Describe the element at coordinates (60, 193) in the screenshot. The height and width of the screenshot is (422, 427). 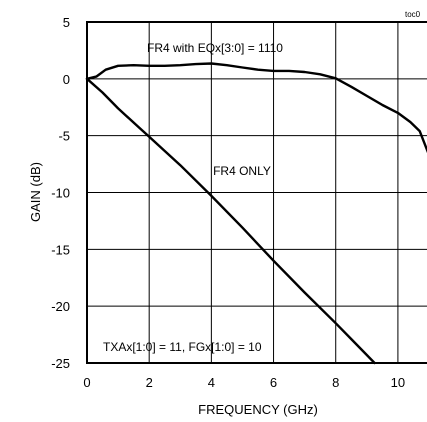
I see `y-tick-label: -10` at that location.